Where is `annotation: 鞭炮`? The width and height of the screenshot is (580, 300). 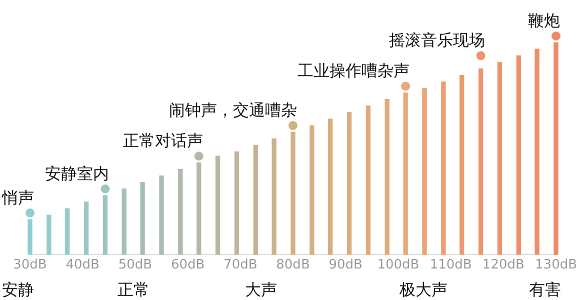 annotation: 鞭炮 is located at coordinates (544, 20).